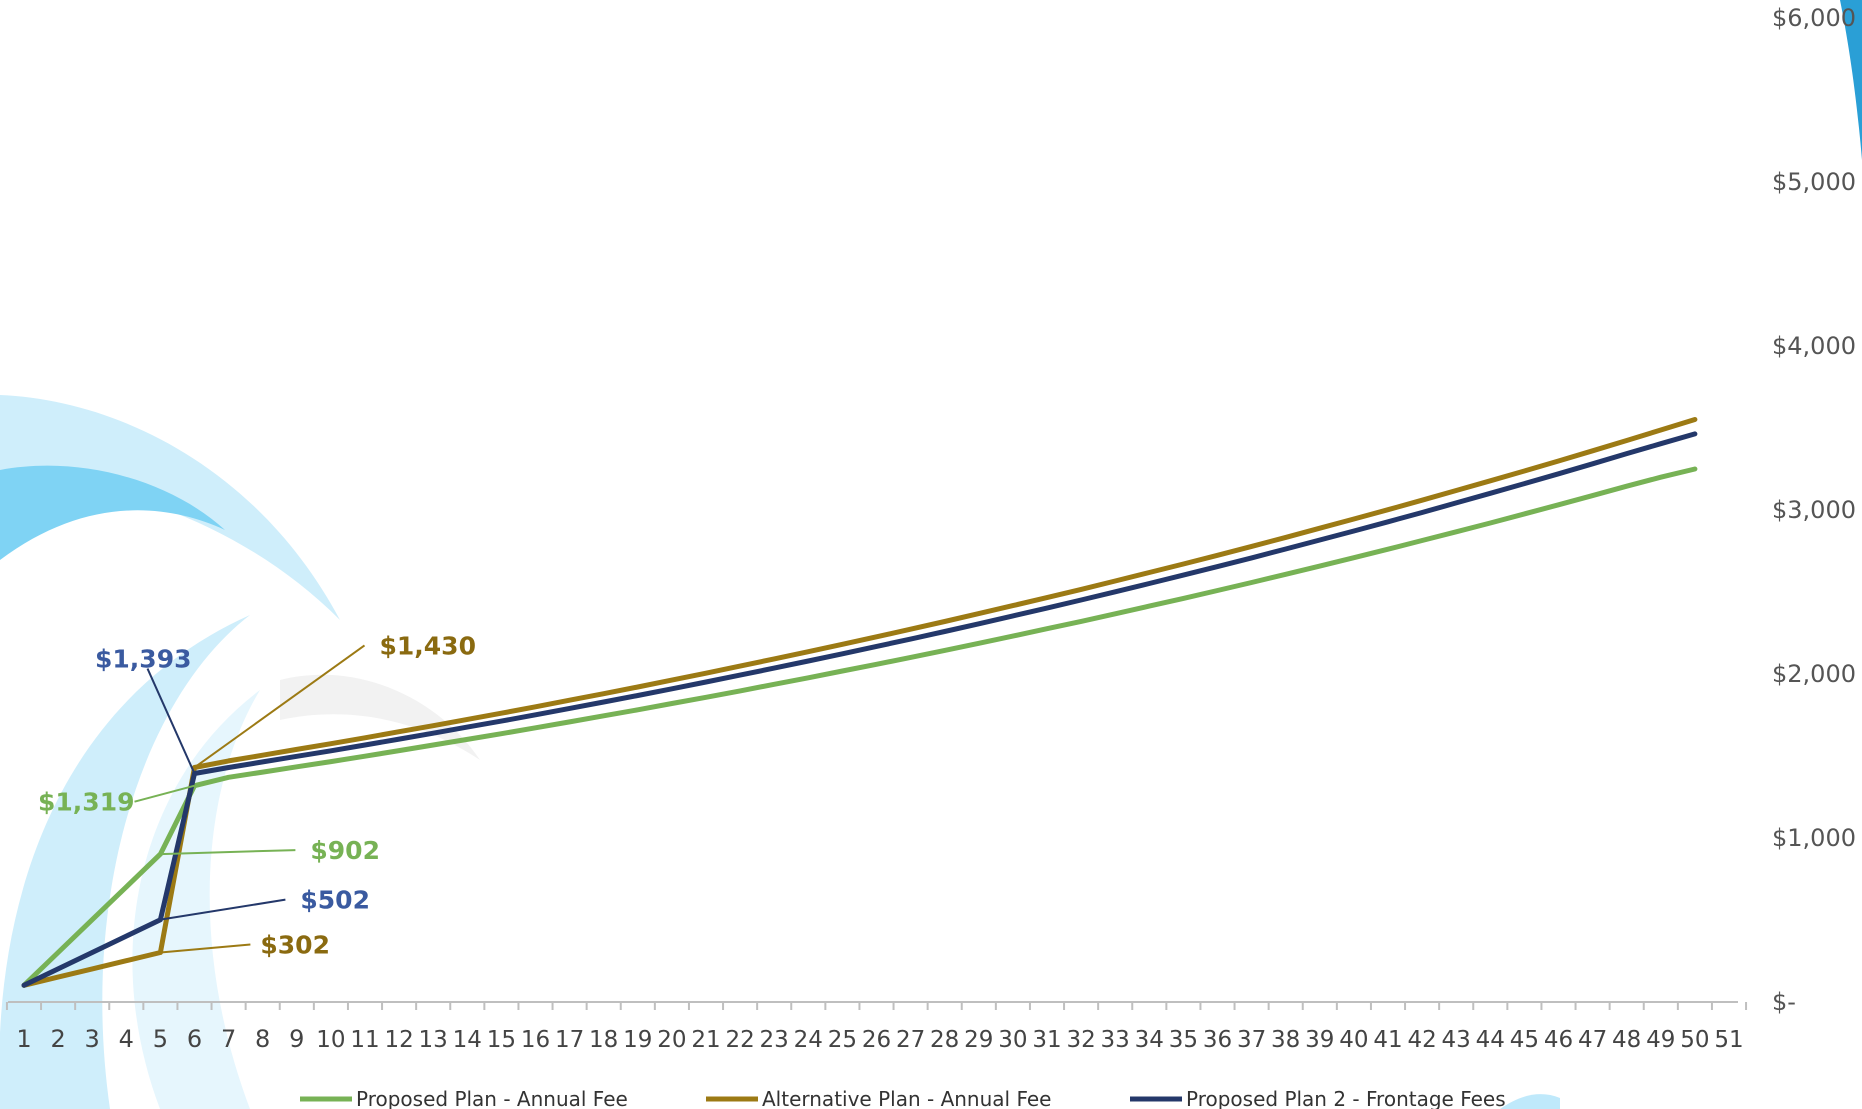 The image size is (1862, 1109). What do you see at coordinates (1814, 838) in the screenshot?
I see `y-tick-label: $1,000` at bounding box center [1814, 838].